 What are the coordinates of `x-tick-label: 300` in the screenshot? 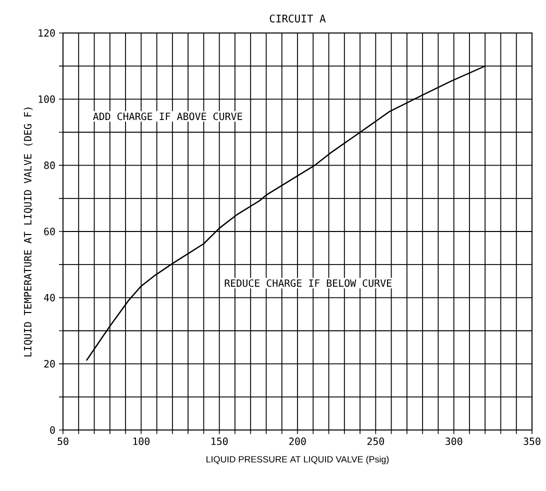 It's located at (454, 441).